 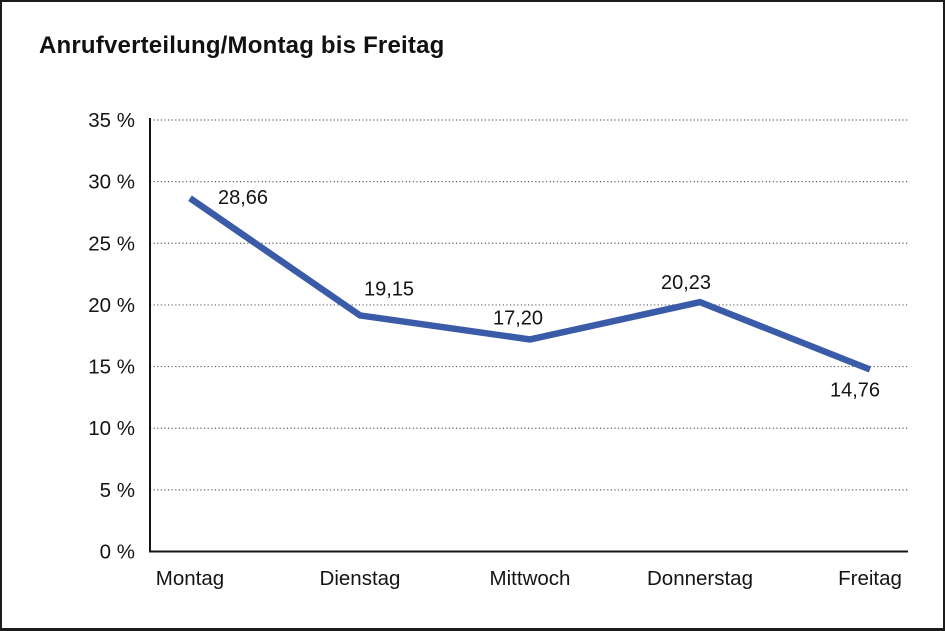 I want to click on data-point-label: 28,66, so click(x=243, y=198).